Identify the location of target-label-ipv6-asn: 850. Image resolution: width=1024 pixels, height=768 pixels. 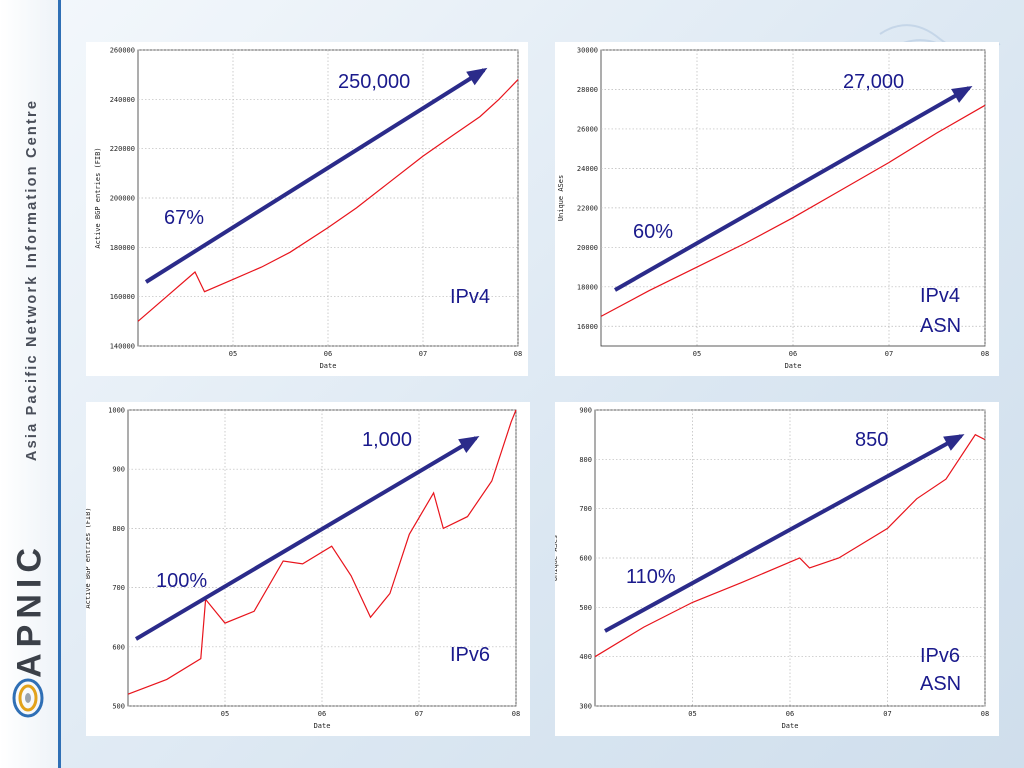
(872, 440).